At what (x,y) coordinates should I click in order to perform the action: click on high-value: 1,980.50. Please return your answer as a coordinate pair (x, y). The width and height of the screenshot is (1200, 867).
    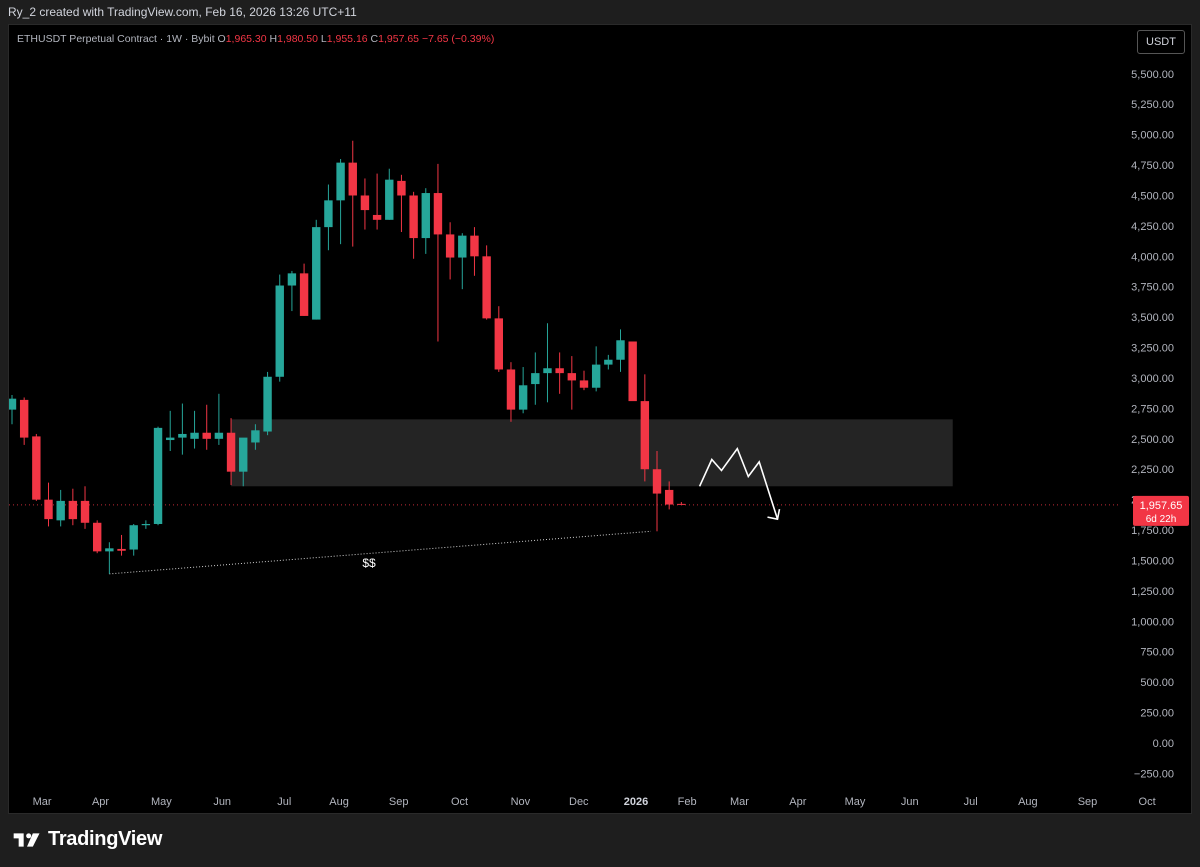
    Looking at the image, I should click on (297, 39).